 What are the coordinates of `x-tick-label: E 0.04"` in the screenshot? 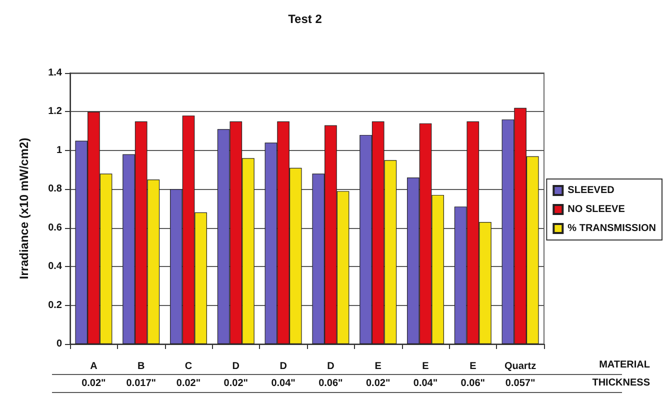 It's located at (425, 375).